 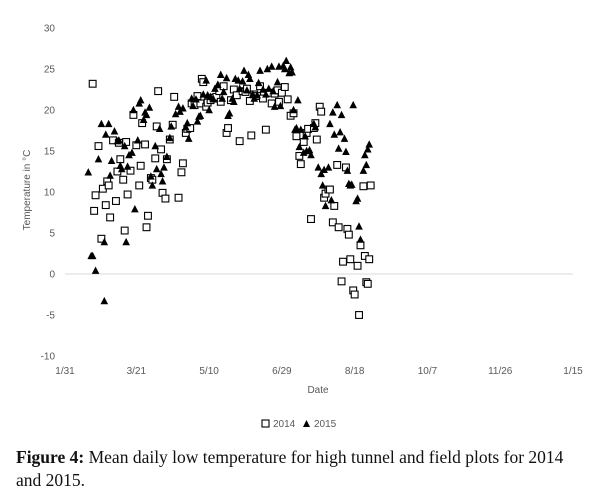 What do you see at coordinates (265, 423) in the screenshot?
I see `legend-square-marker` at bounding box center [265, 423].